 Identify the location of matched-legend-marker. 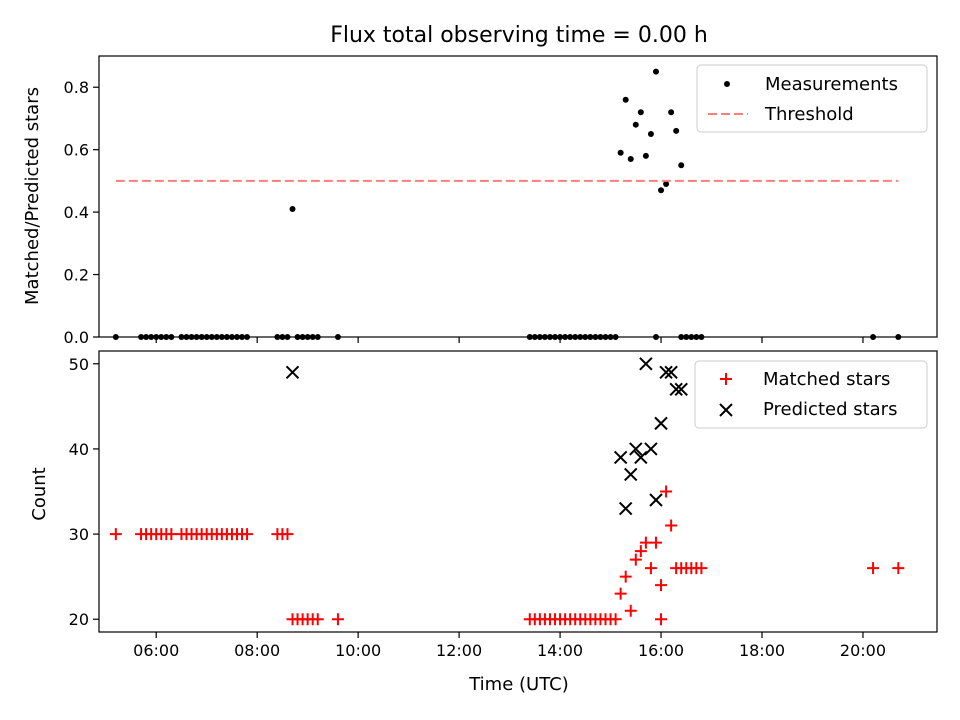
(726, 379).